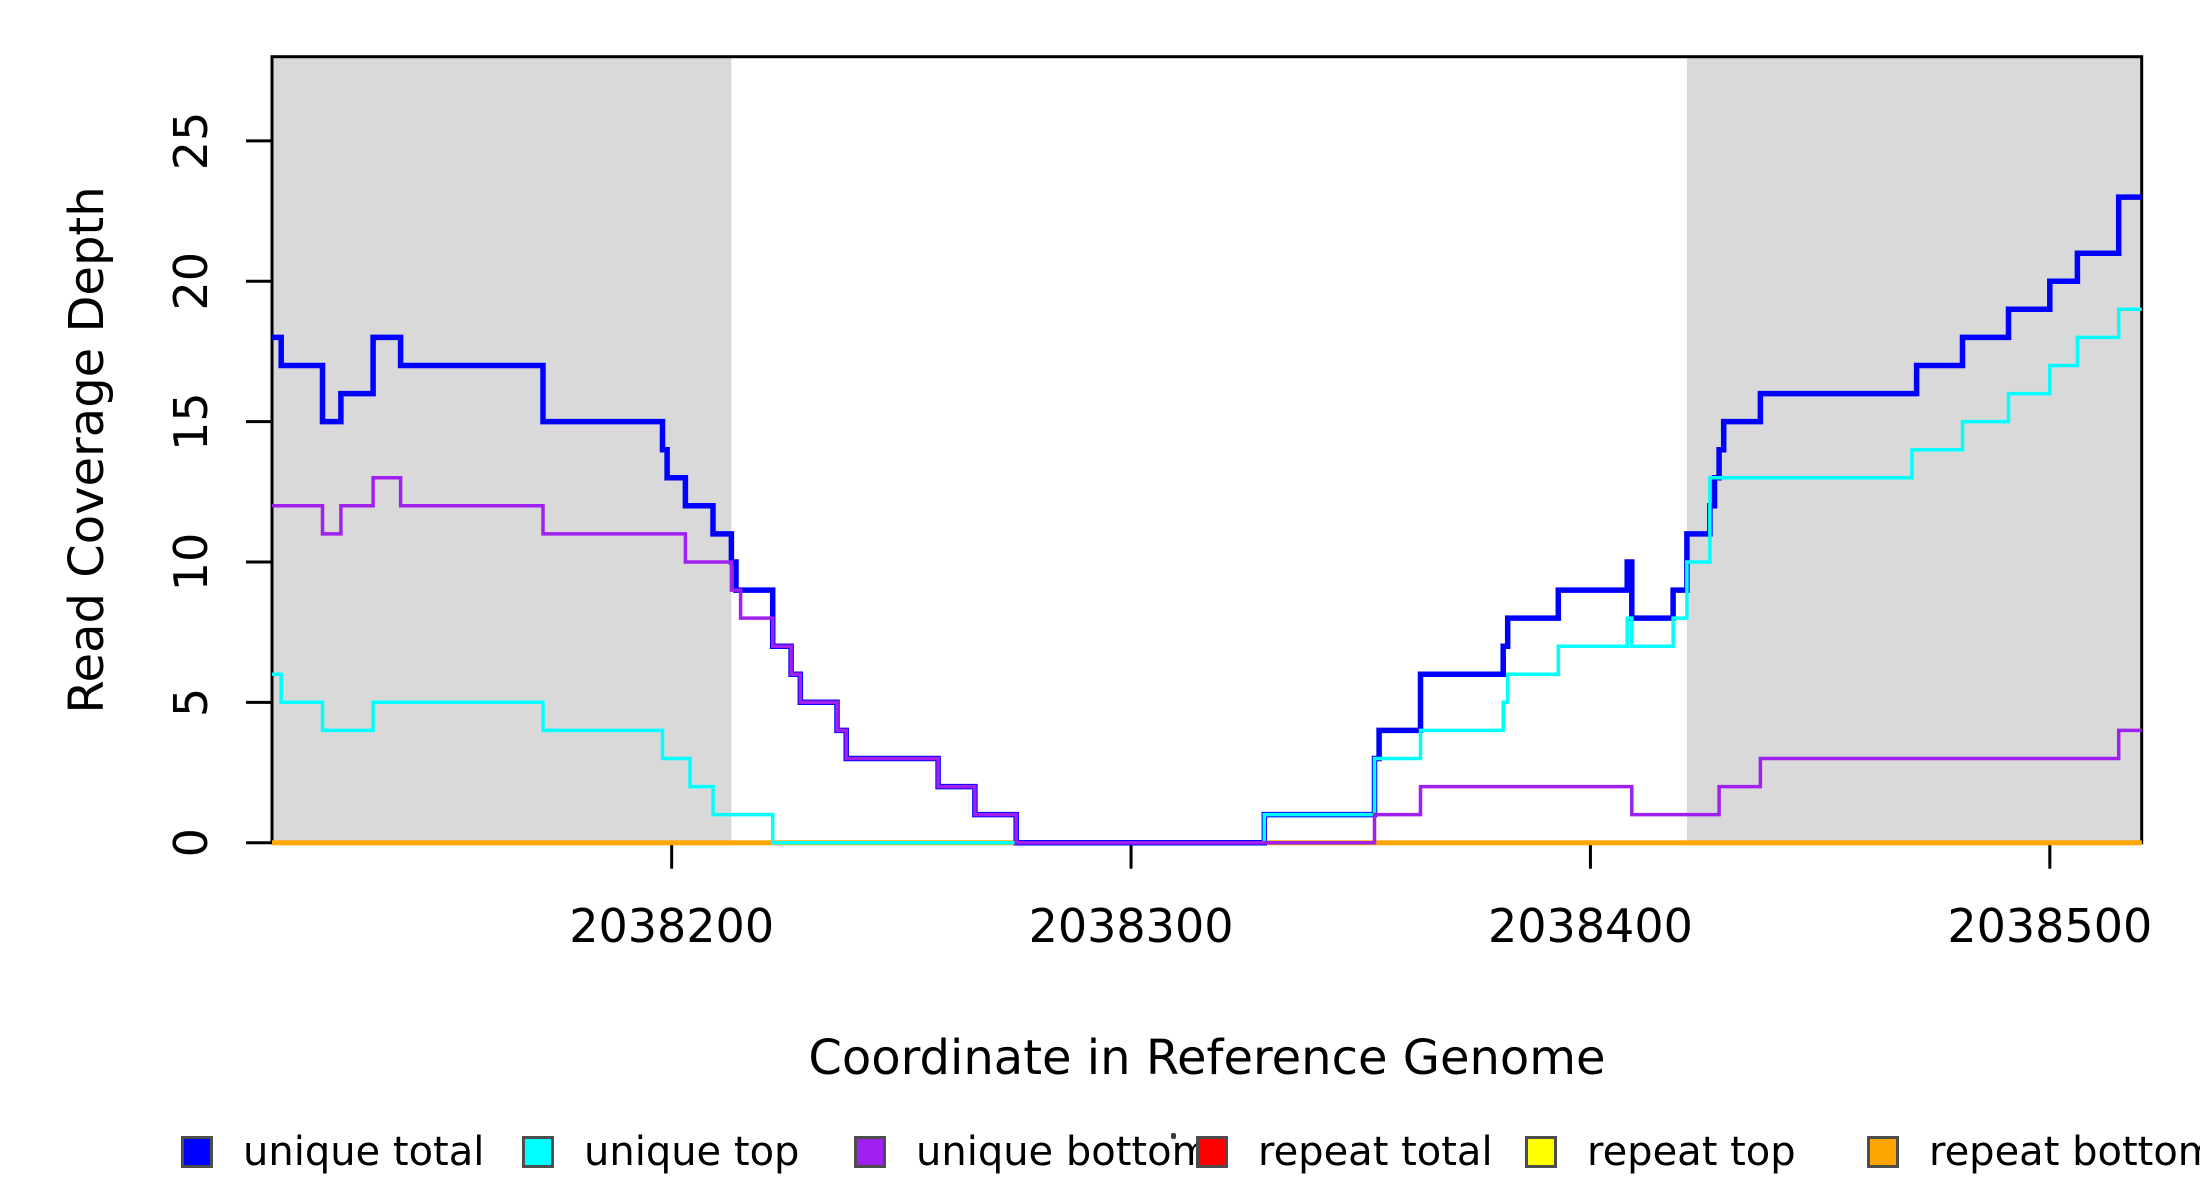  Describe the element at coordinates (1206, 1058) in the screenshot. I see `x-axis-title: Coordinate in Reference Genome` at that location.